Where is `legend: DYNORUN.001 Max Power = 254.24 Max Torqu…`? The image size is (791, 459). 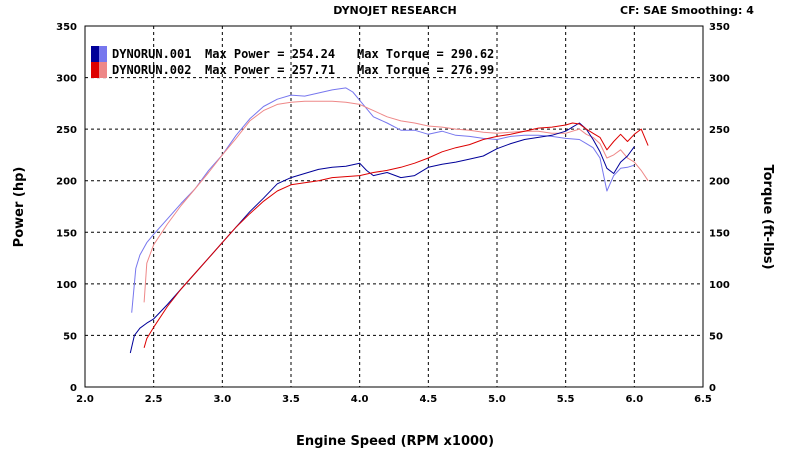
legend: DYNORUN.001 Max Power = 254.24 Max Torqu… is located at coordinates (292, 62).